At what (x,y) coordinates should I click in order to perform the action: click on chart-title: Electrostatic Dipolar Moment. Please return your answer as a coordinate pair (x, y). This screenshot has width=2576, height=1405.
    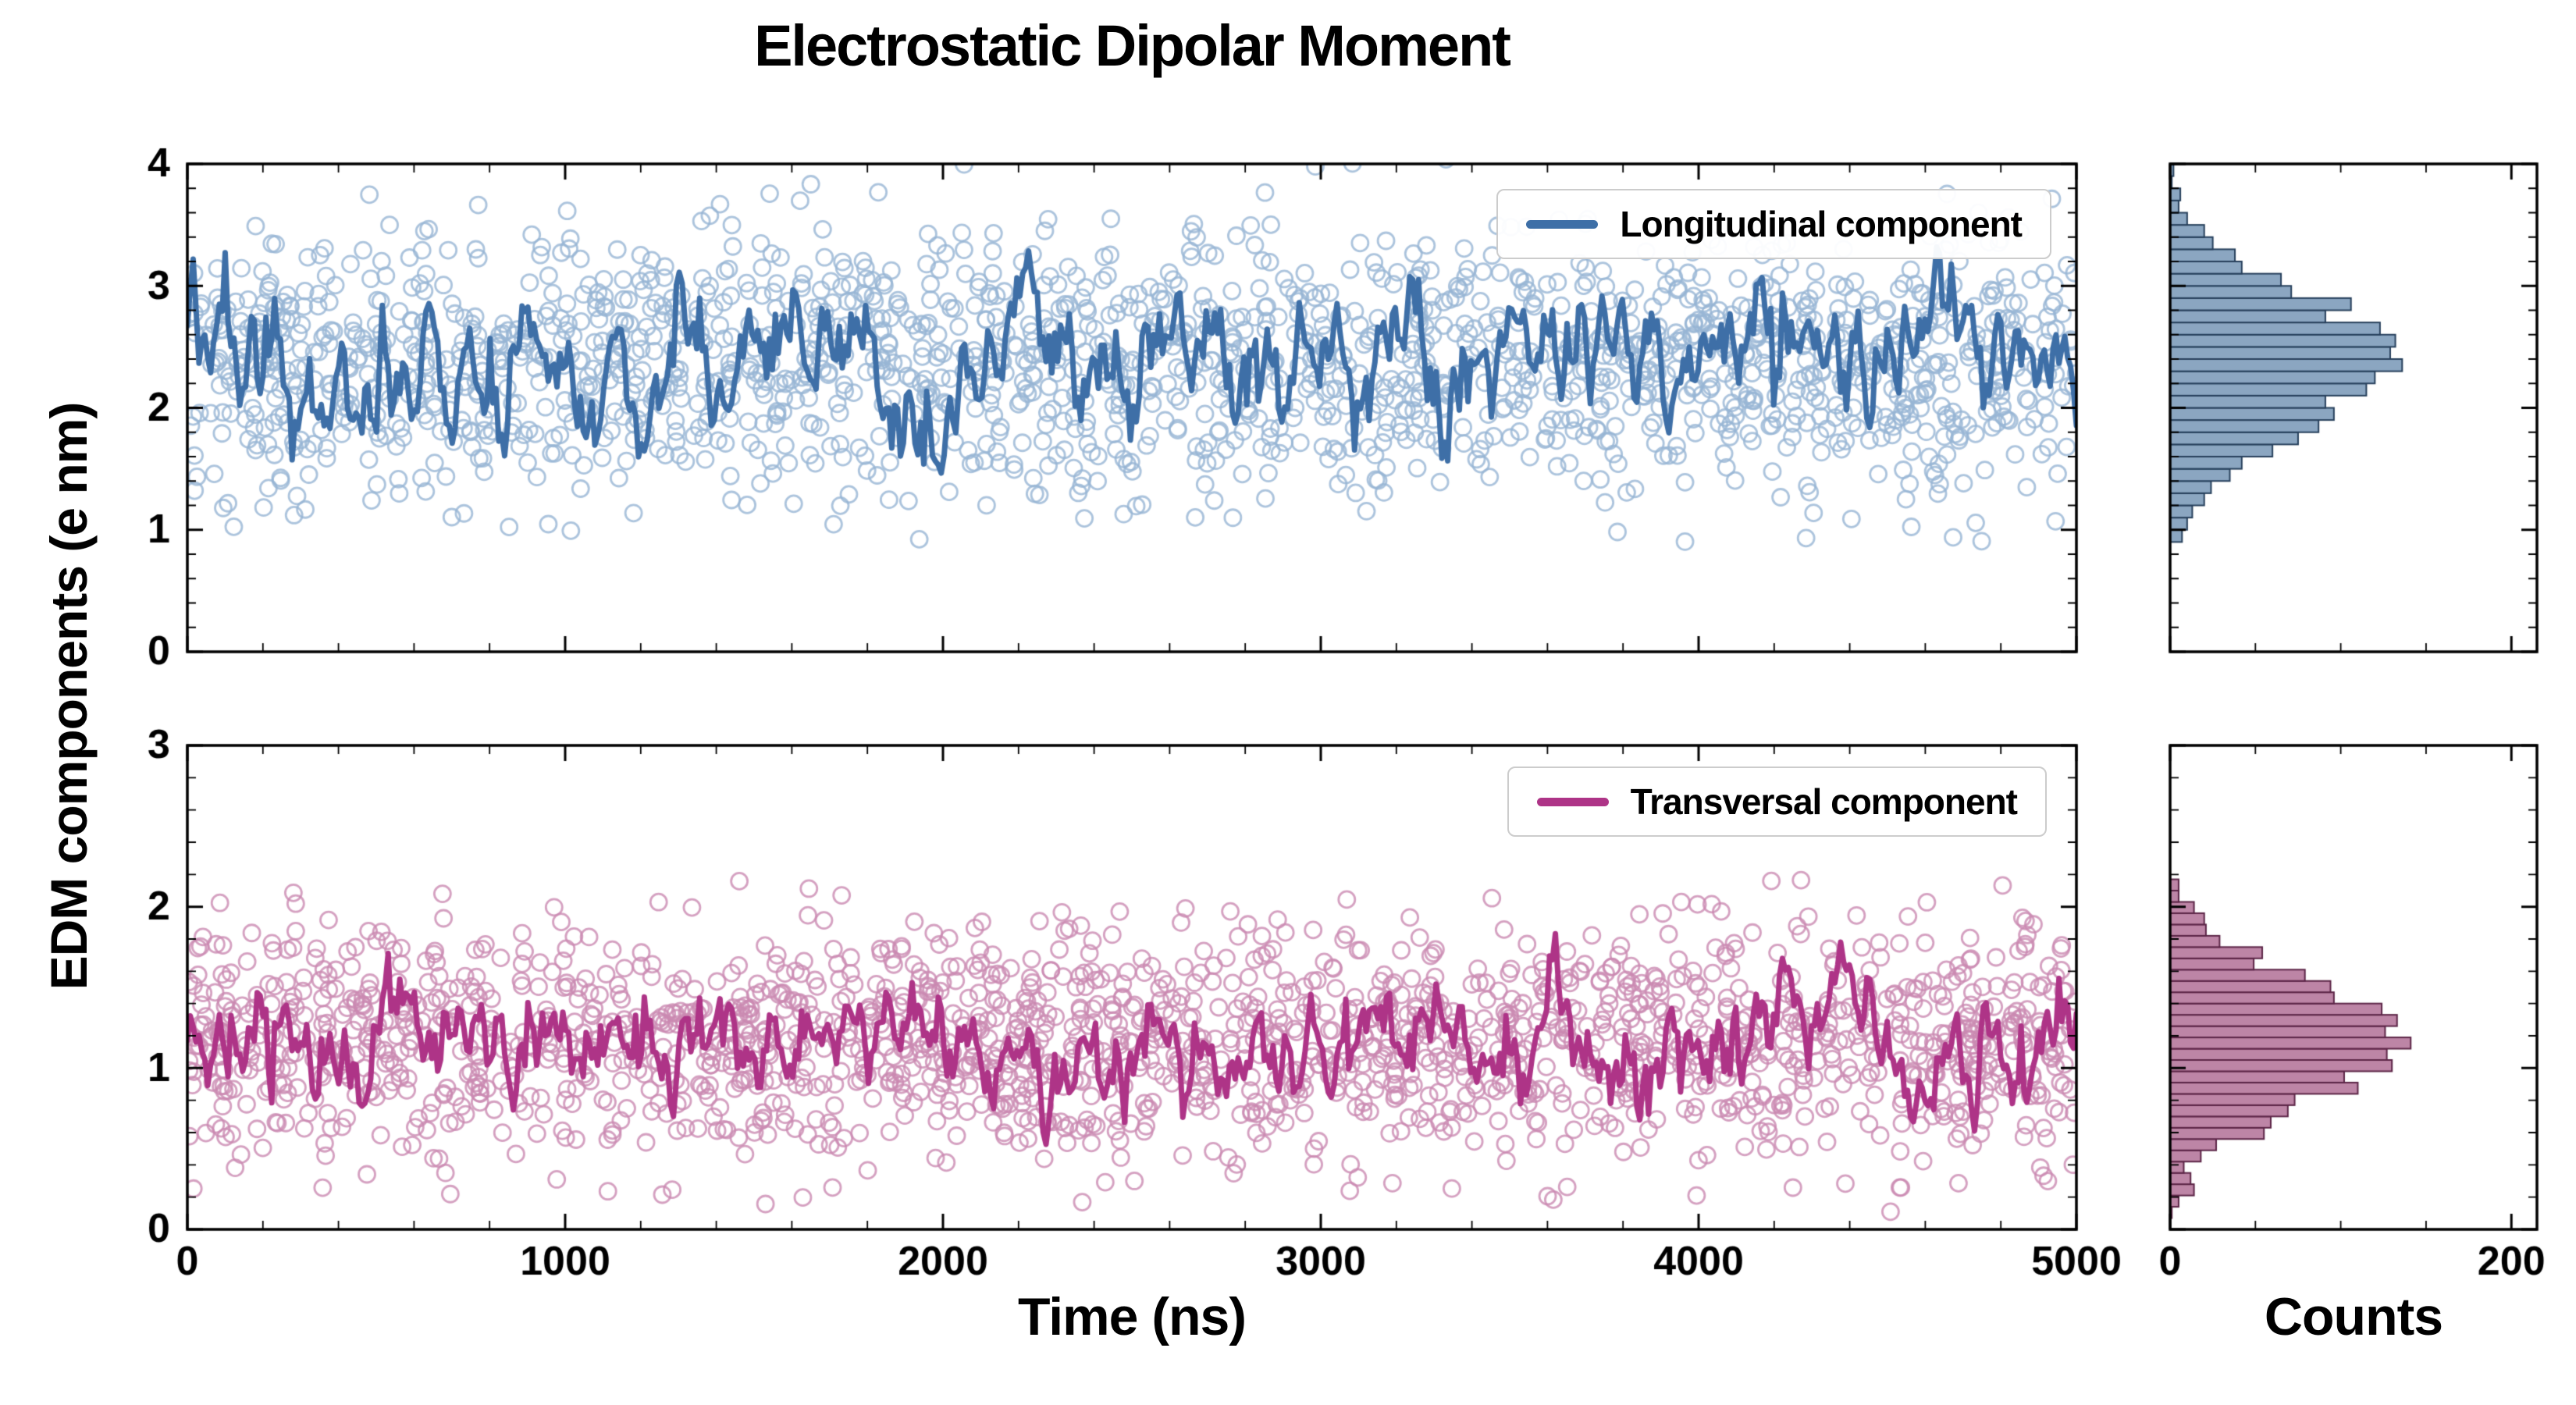
    Looking at the image, I should click on (1132, 45).